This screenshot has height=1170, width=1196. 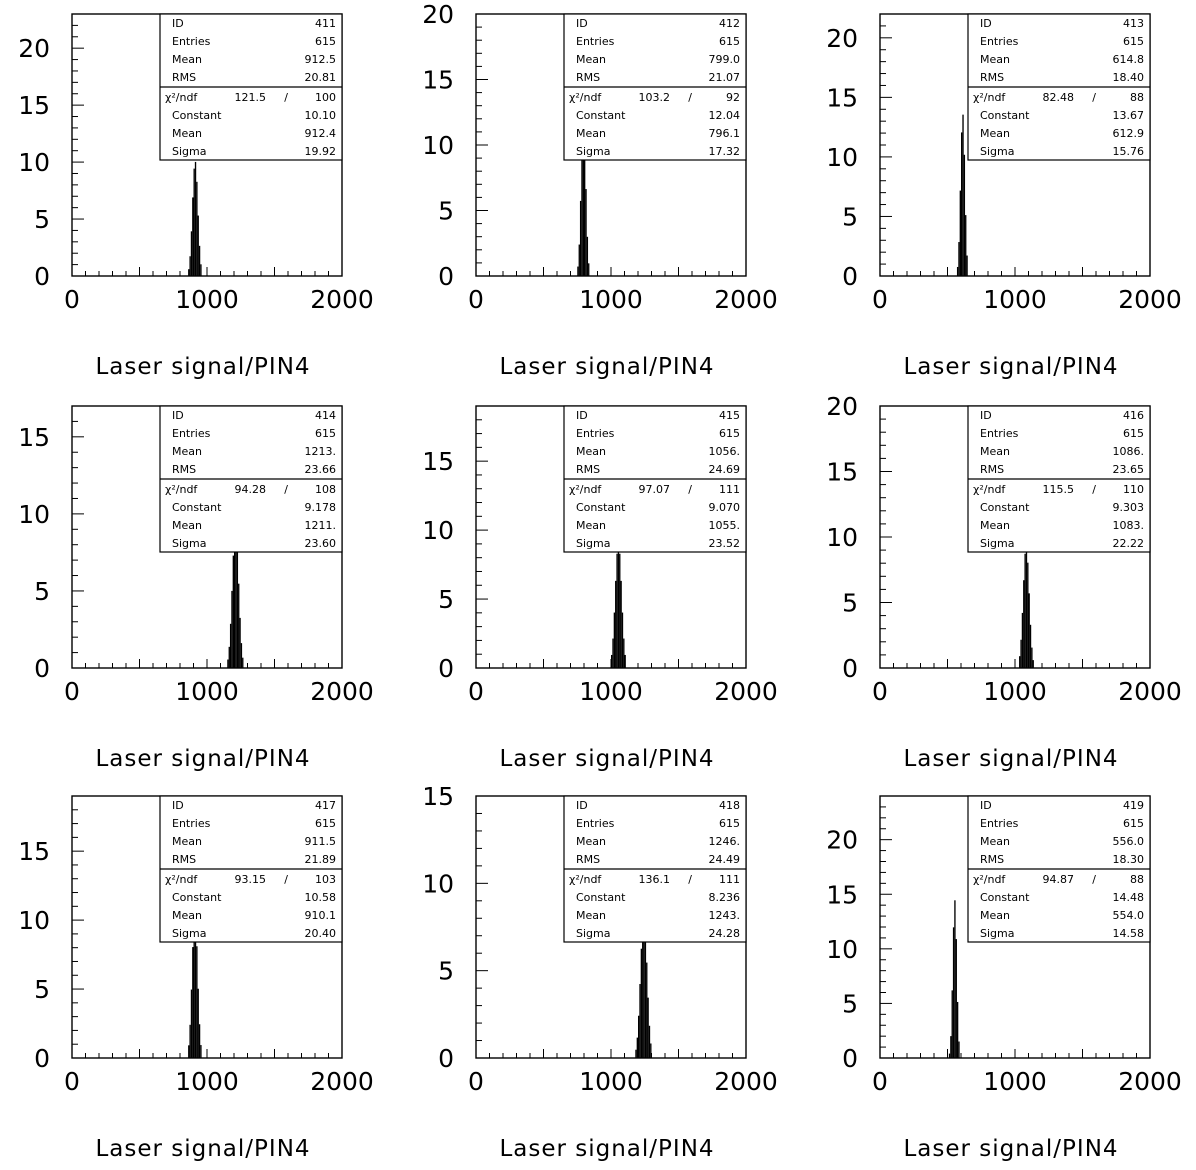 What do you see at coordinates (1137, 879) in the screenshot?
I see `stats-value: 88` at bounding box center [1137, 879].